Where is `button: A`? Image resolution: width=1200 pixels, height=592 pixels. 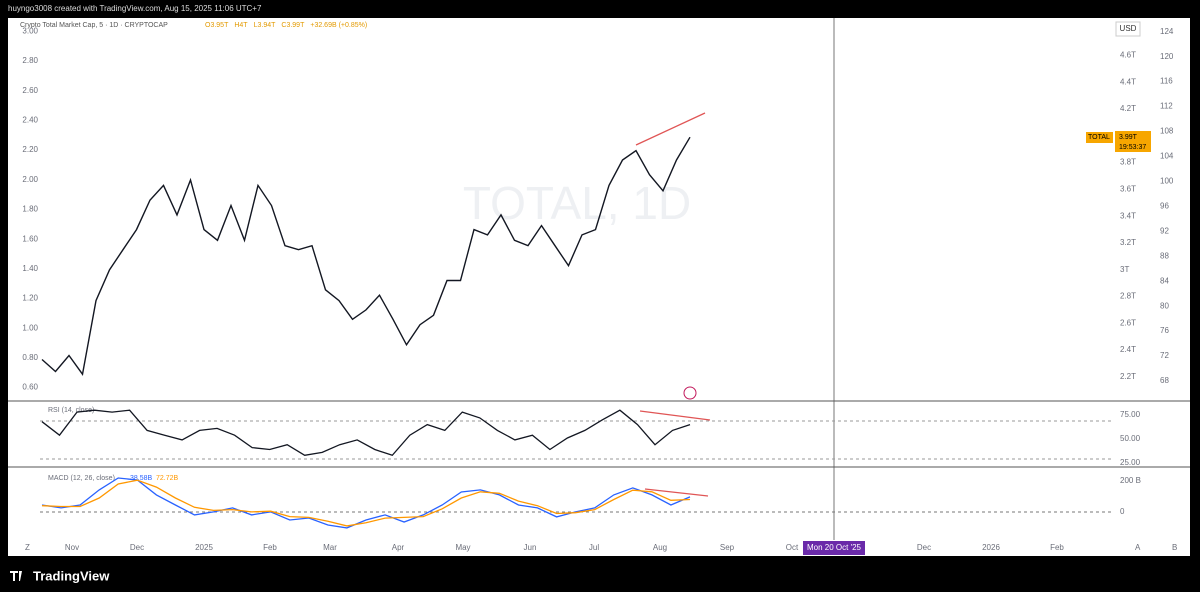
button: A is located at coordinates (1138, 547).